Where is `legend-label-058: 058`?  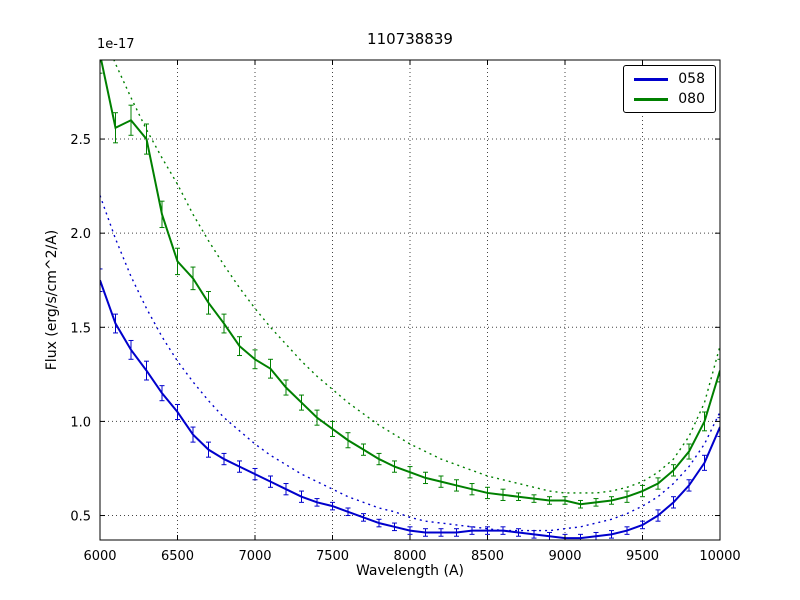 legend-label-058: 058 is located at coordinates (691, 79).